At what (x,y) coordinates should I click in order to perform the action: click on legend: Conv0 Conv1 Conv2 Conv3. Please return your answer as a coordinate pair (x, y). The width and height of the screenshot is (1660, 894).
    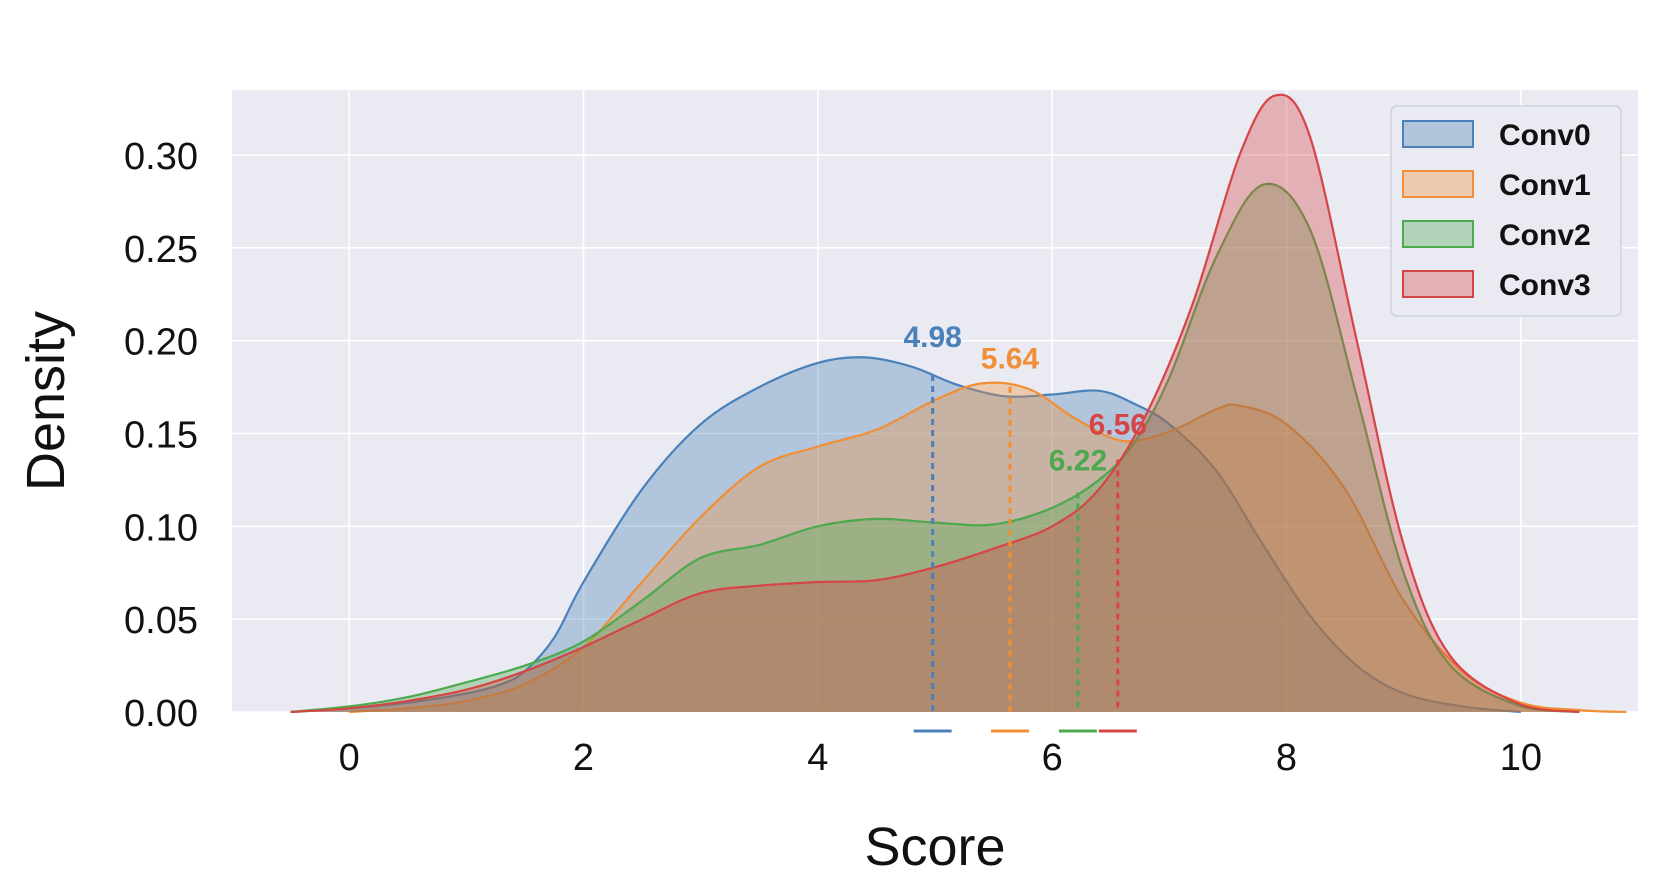
    Looking at the image, I should click on (1506, 211).